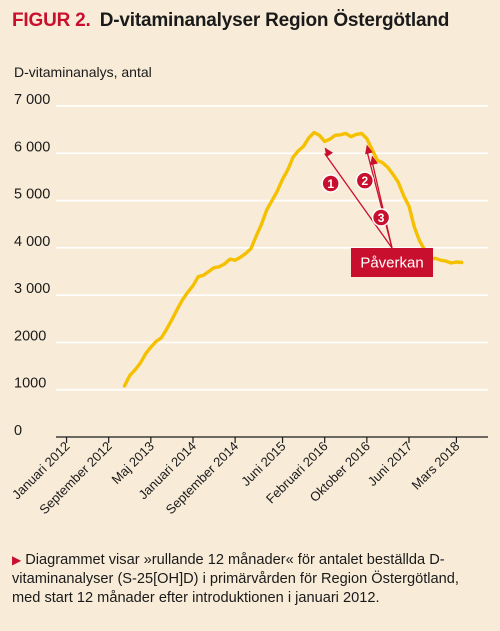 Image resolution: width=500 pixels, height=631 pixels. What do you see at coordinates (32, 147) in the screenshot?
I see `y-tick-label: 6 000` at bounding box center [32, 147].